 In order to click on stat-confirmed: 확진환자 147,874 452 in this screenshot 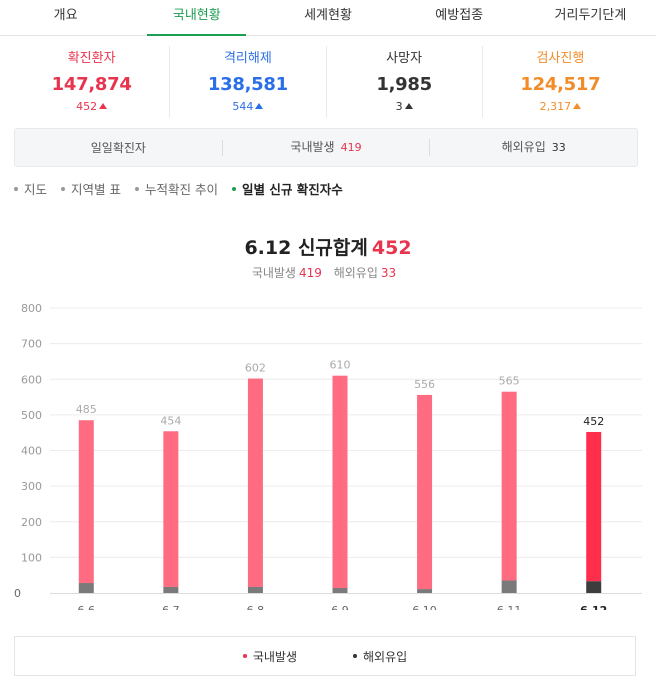, I will do `click(92, 82)`.